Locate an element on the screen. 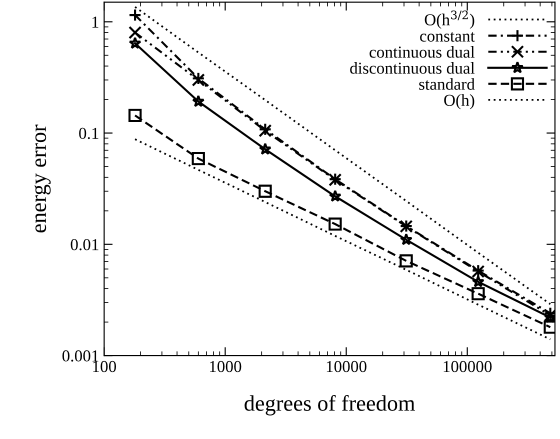 Image resolution: width=560 pixels, height=439 pixels. x-tick-label: 1000 is located at coordinates (226, 366).